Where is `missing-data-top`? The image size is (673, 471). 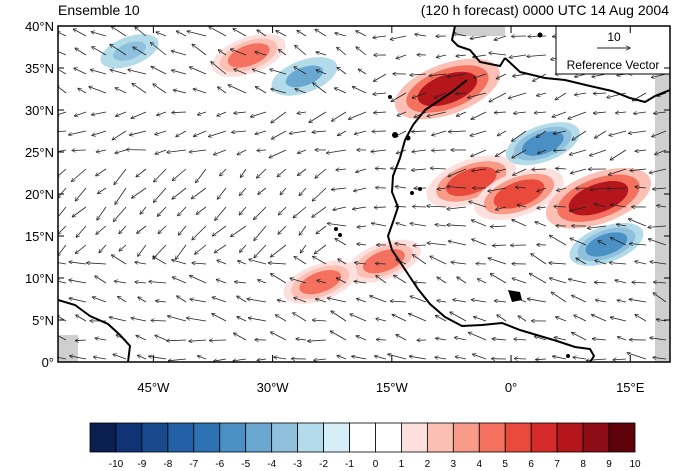
missing-data-top is located at coordinates (480, 31).